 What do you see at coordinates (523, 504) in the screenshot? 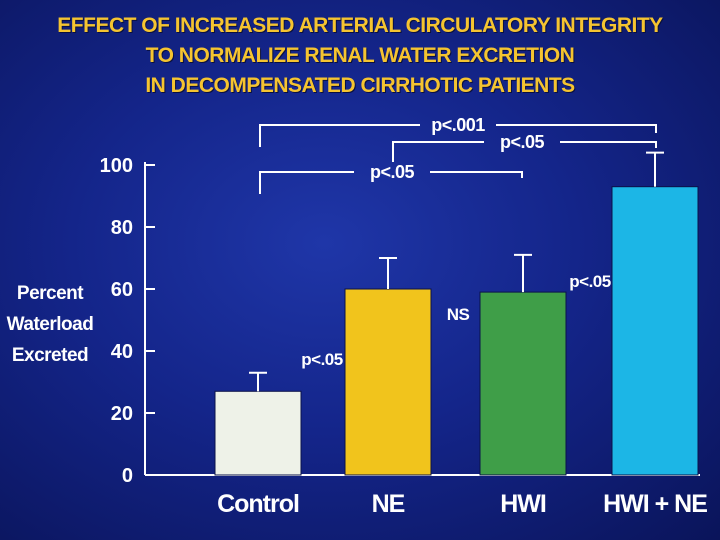
I see `x-tick-label-hwi: HWI` at bounding box center [523, 504].